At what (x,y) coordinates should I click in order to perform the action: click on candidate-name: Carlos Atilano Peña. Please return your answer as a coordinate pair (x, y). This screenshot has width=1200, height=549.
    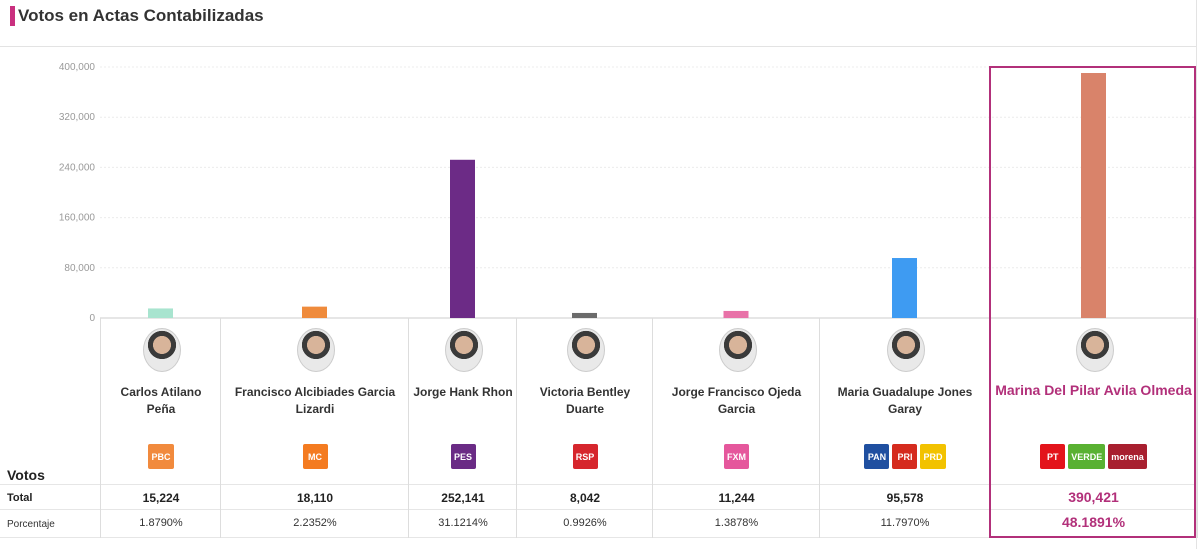
    Looking at the image, I should click on (161, 400).